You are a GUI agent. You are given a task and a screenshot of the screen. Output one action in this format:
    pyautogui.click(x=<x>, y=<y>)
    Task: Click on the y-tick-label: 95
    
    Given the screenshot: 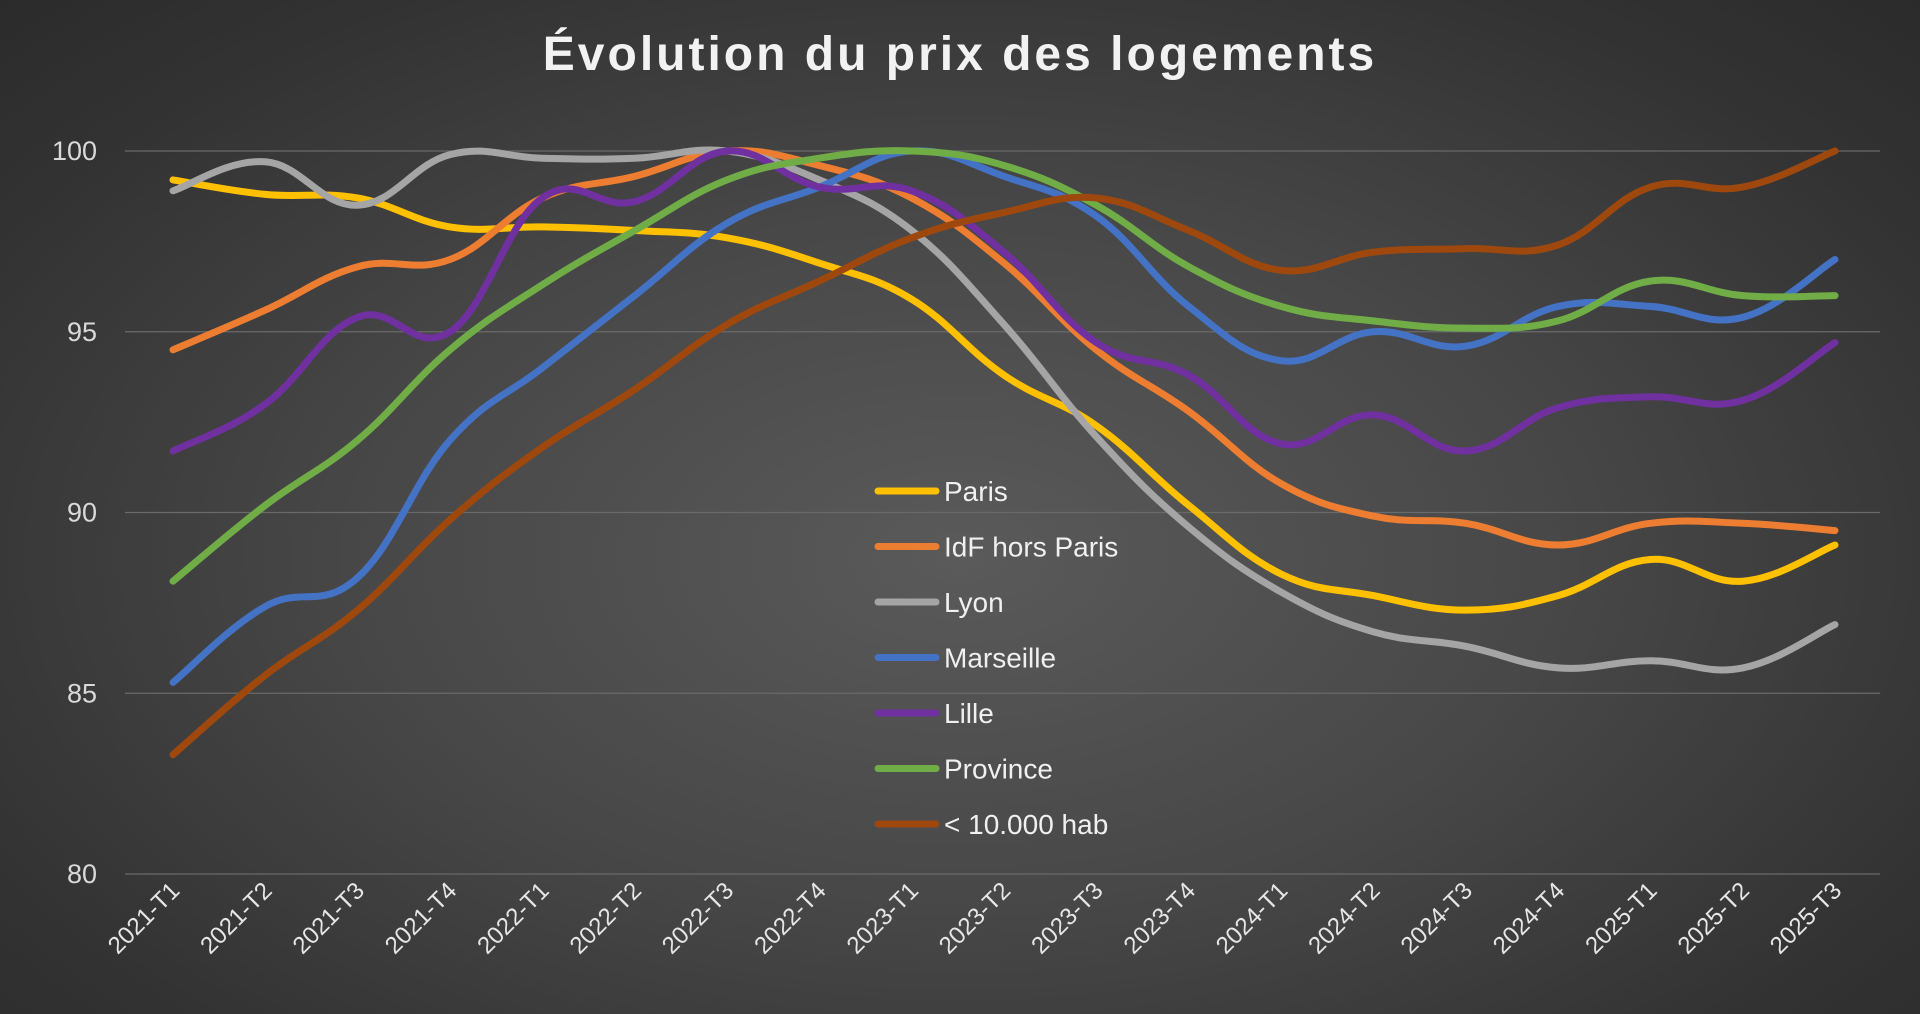 What is the action you would take?
    pyautogui.click(x=82, y=332)
    